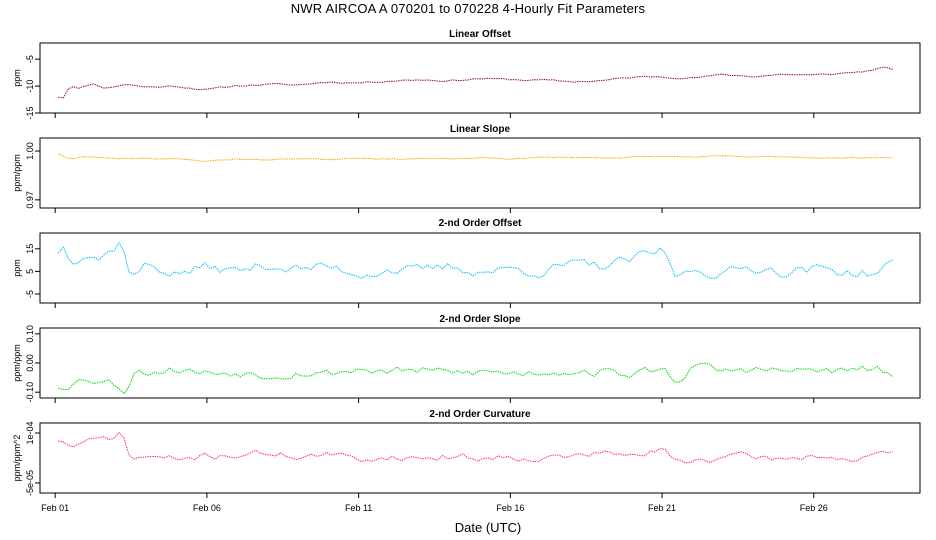 This screenshot has height=540, width=936. Describe the element at coordinates (476, 378) in the screenshot. I see `series-line-second_order_slope` at that location.